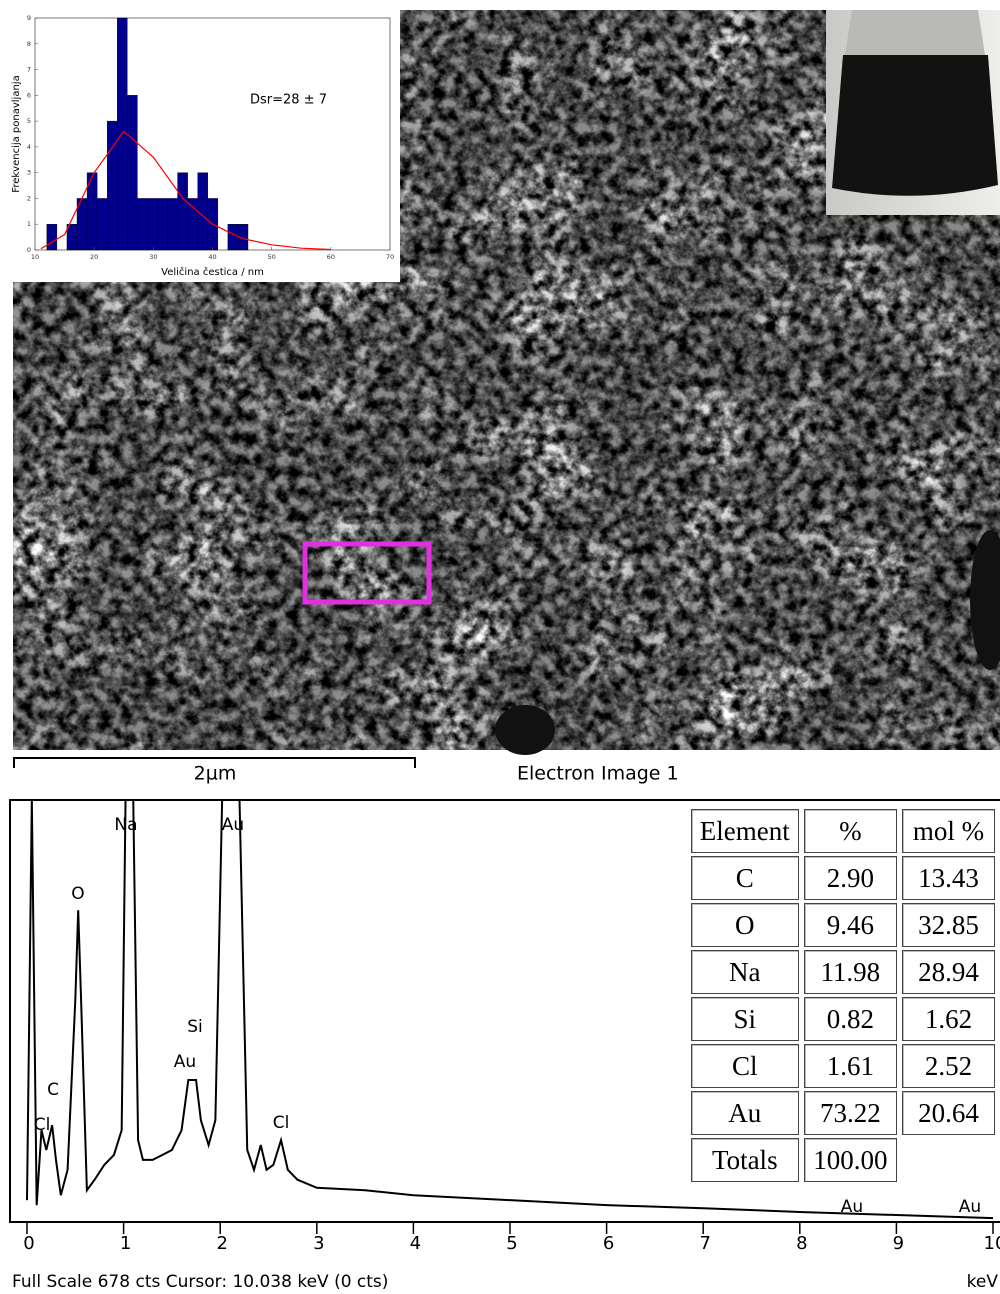 This screenshot has height=1294, width=1000. I want to click on y-tick-label: 2, so click(29, 198).